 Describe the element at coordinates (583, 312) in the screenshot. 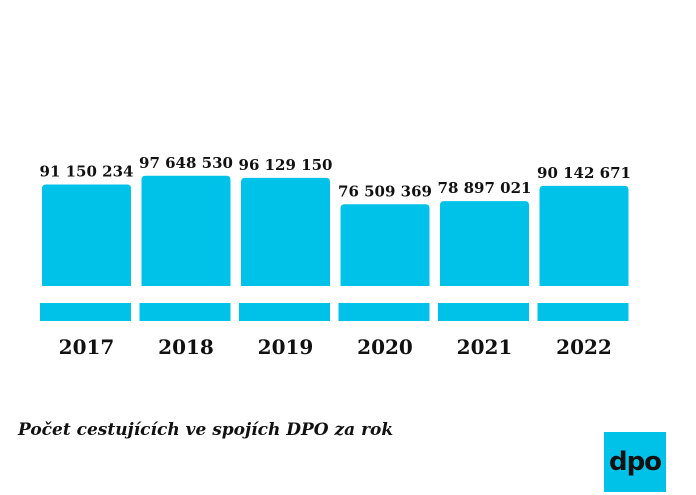

I see `base-strip-2022` at that location.